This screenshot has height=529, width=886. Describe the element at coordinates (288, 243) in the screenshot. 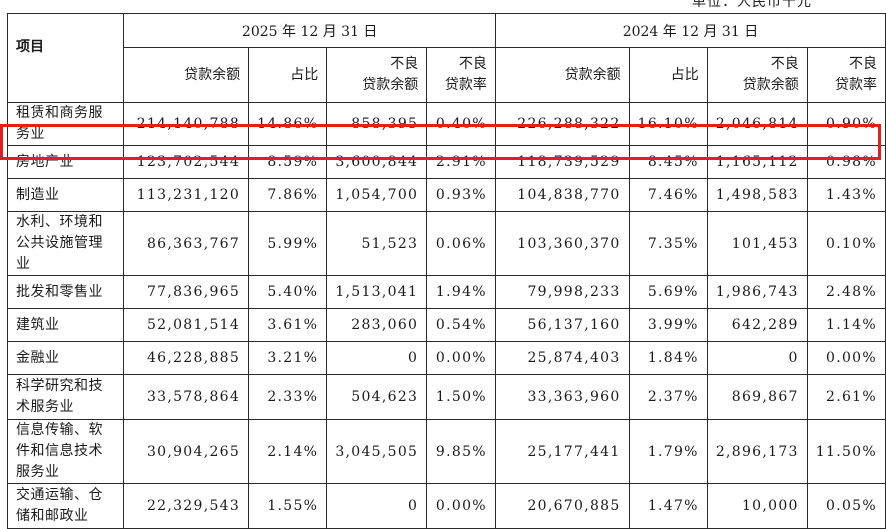

I see `table-cell: 5.99%` at that location.